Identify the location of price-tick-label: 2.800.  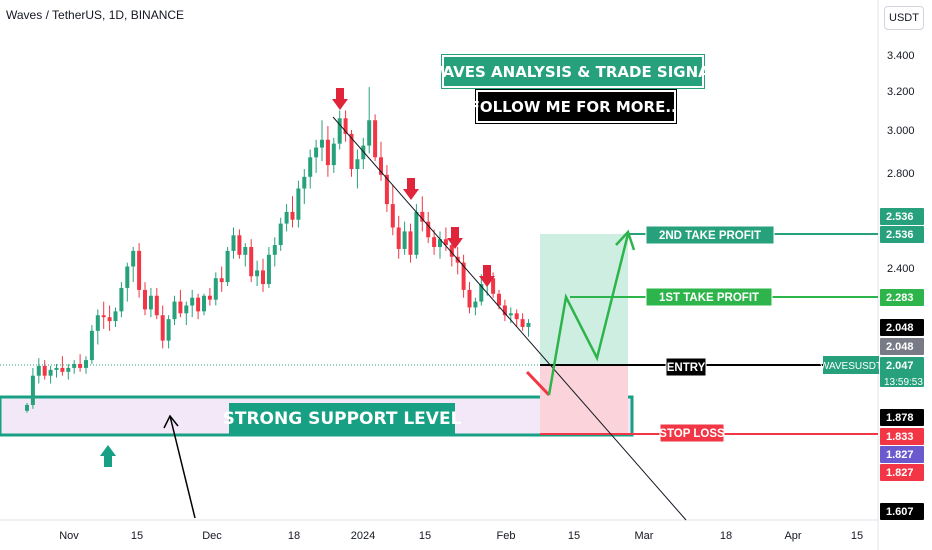
(901, 174).